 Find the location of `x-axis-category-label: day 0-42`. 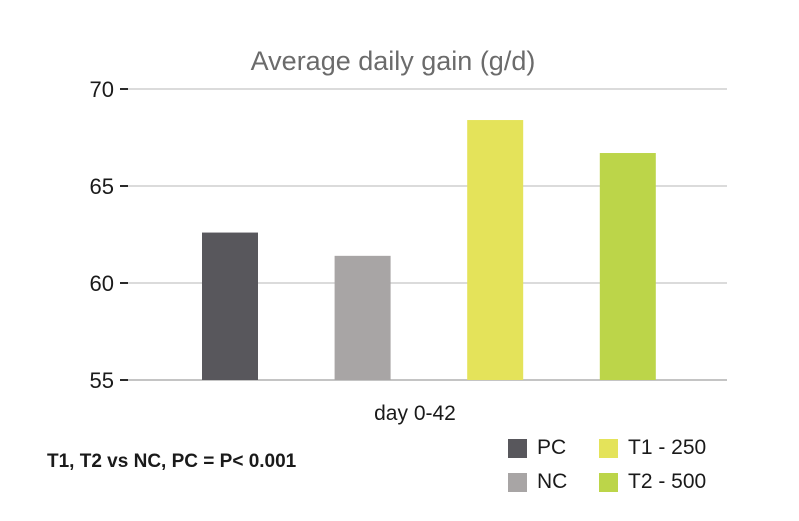

x-axis-category-label: day 0-42 is located at coordinates (415, 413).